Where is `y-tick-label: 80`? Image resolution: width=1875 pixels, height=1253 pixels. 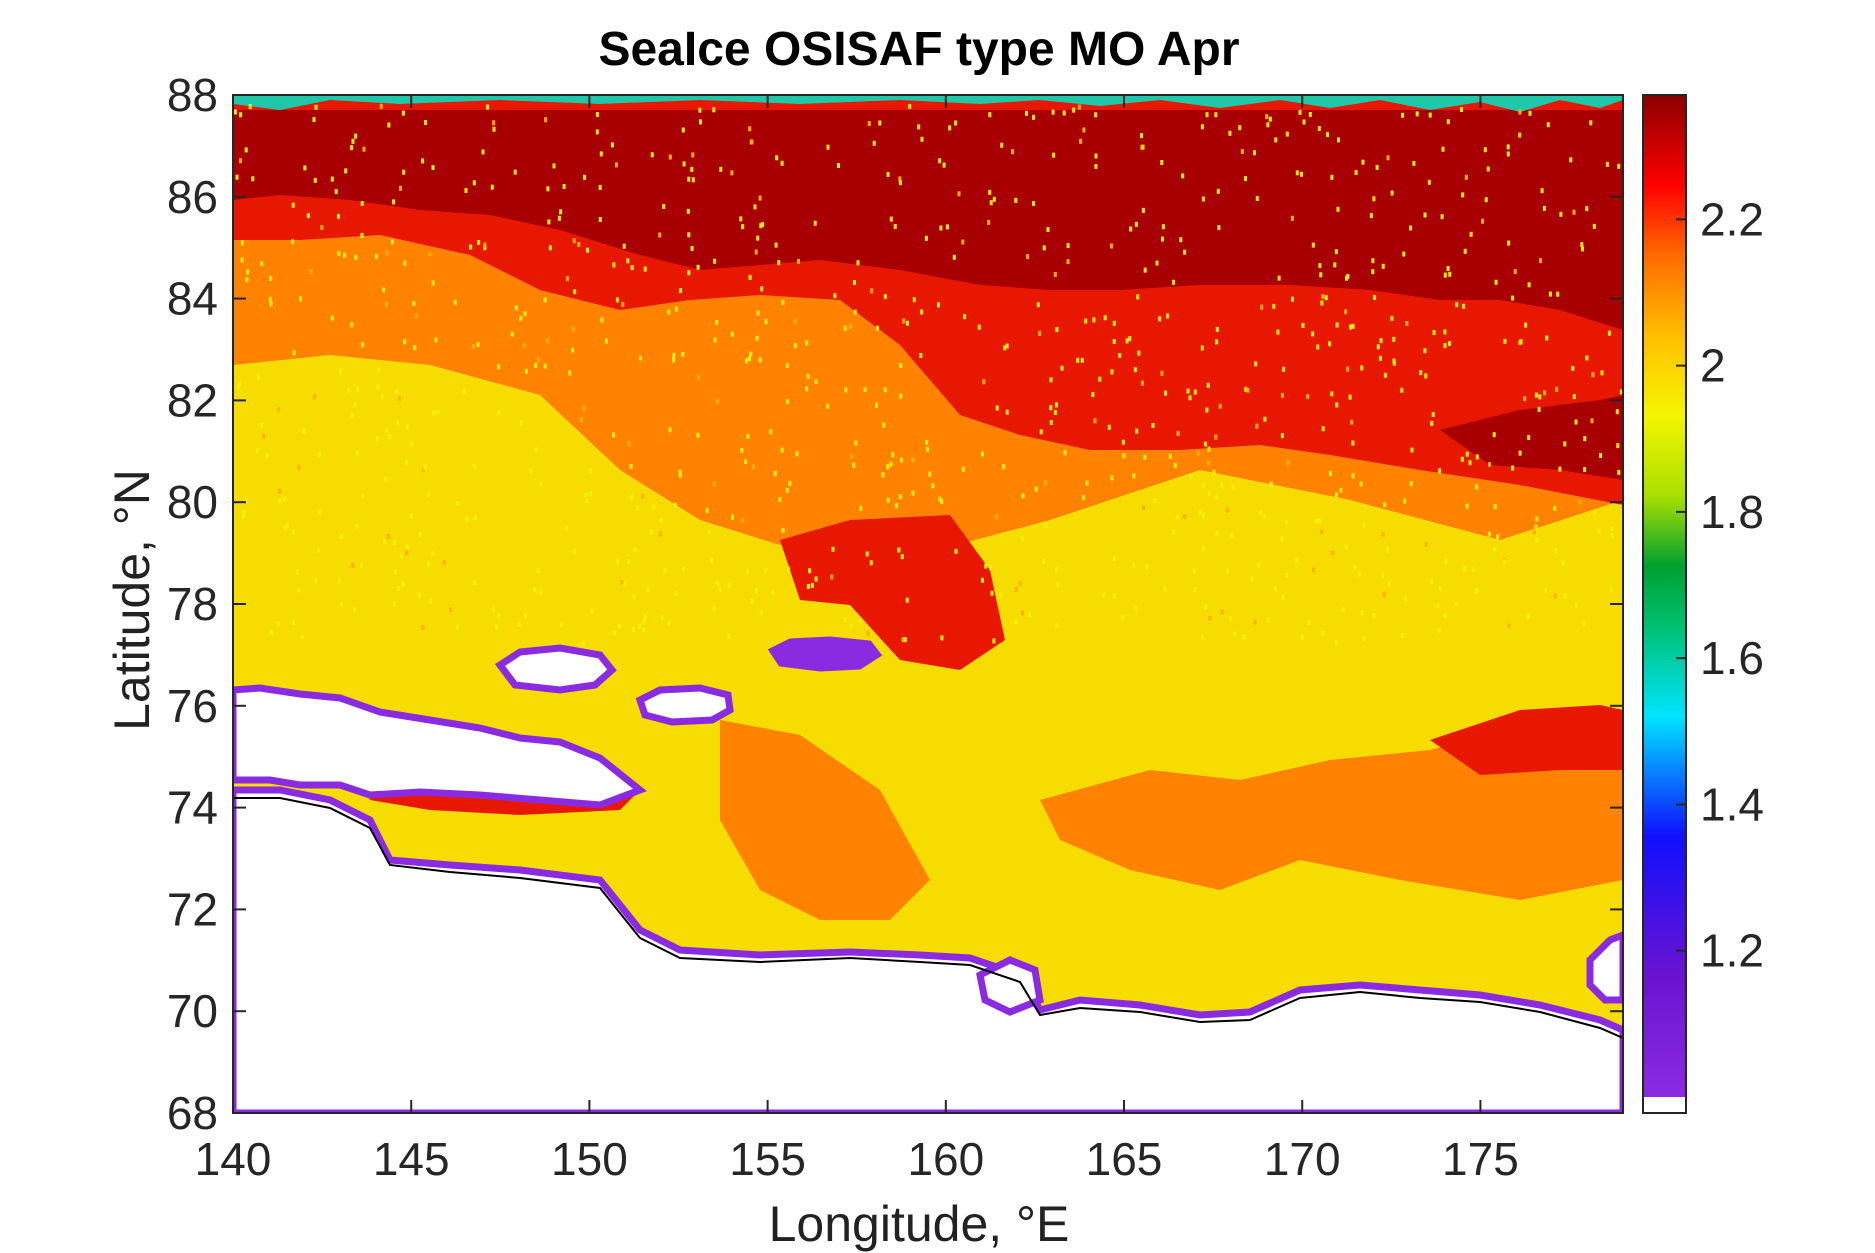
y-tick-label: 80 is located at coordinates (192, 502).